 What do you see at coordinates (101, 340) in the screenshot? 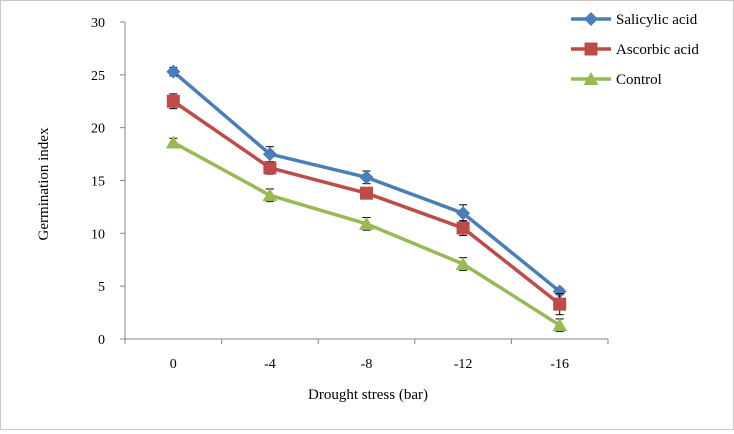
I see `y-tick-label: 0` at bounding box center [101, 340].